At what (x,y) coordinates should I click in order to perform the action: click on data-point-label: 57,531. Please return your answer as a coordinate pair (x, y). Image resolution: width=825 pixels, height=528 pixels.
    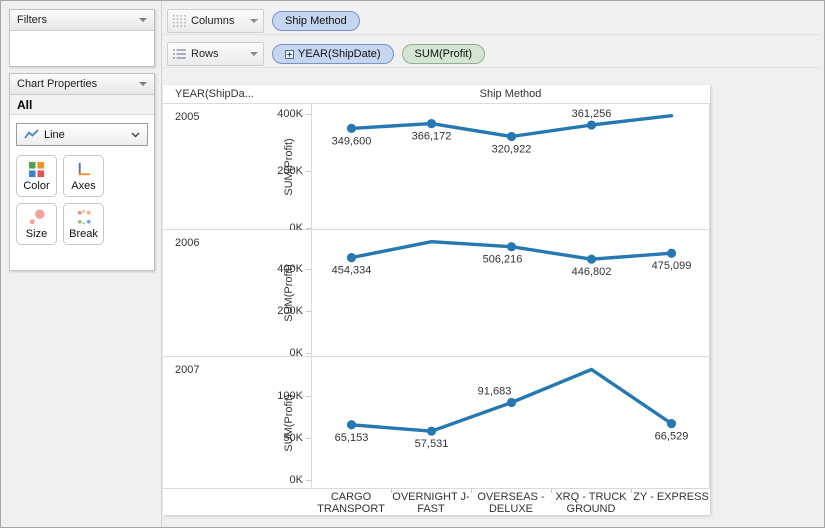
    Looking at the image, I should click on (432, 444).